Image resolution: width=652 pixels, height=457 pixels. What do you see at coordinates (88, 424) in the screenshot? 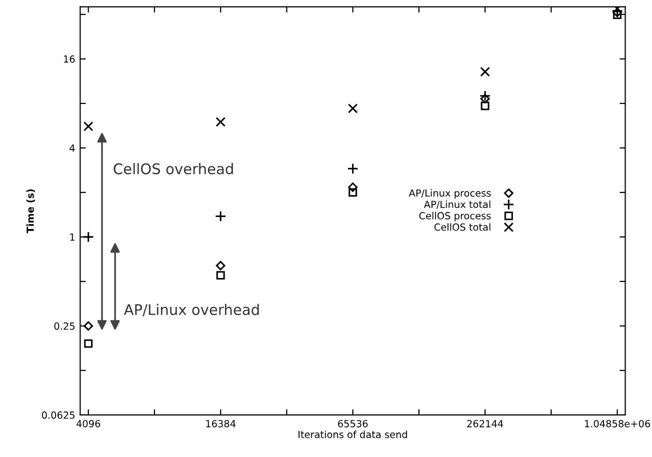
I see `x-tick-label: 4096` at bounding box center [88, 424].